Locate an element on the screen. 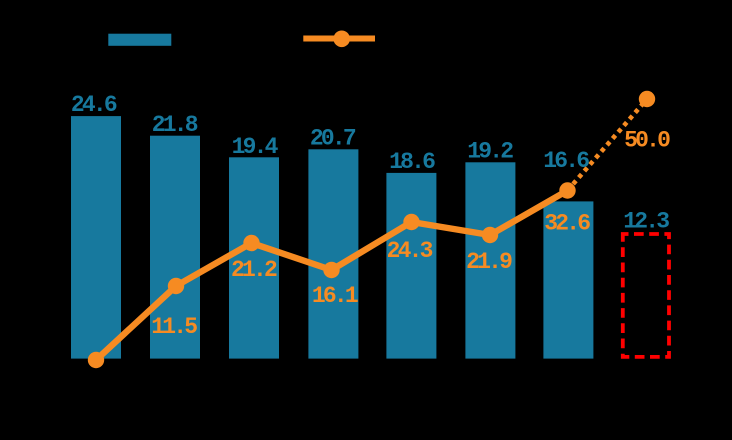  svg-text: 16.1 is located at coordinates (335, 296).